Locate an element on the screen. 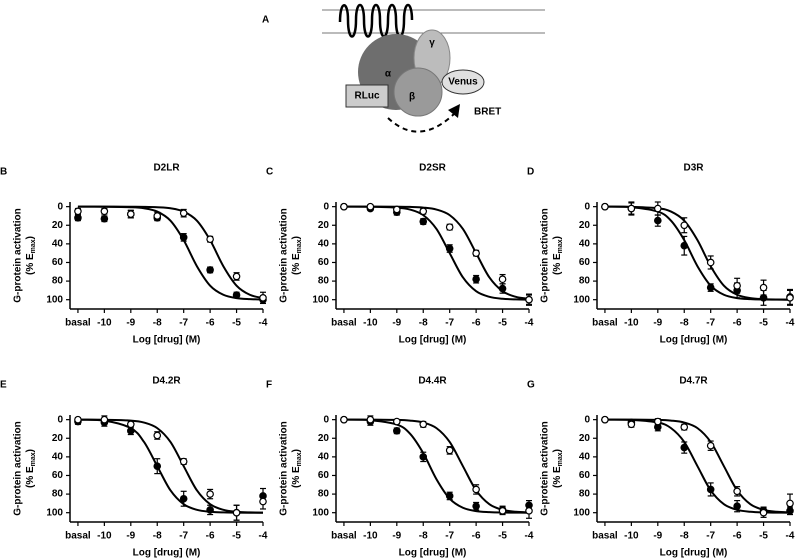  panel-label: B is located at coordinates (3, 172).